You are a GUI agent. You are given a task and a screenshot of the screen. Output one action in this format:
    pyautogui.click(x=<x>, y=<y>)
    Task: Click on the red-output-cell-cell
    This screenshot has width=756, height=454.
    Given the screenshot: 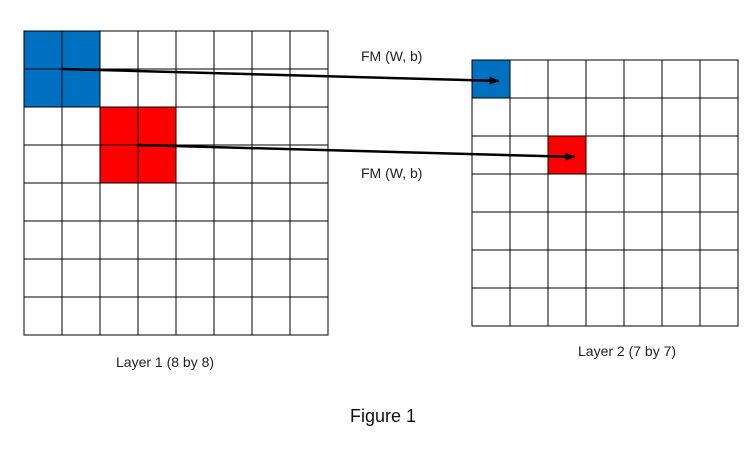 What is the action you would take?
    pyautogui.click(x=567, y=155)
    